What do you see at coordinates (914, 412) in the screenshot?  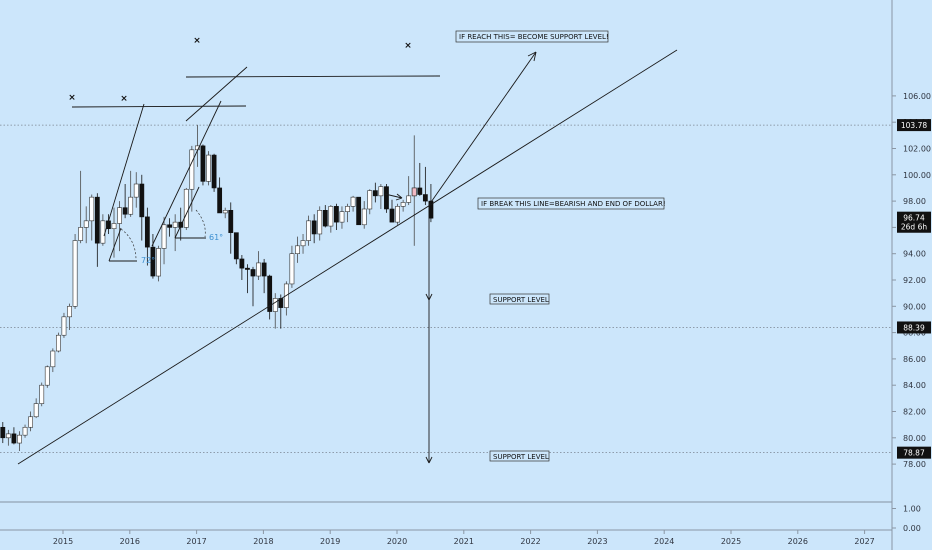 I see `y-tick-label: 82.00` at bounding box center [914, 412].